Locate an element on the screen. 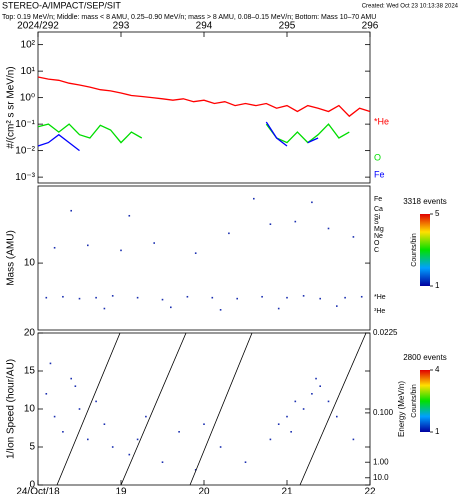 Image resolution: width=460 pixels, height=494 pixels. element-label: Si is located at coordinates (377, 217).